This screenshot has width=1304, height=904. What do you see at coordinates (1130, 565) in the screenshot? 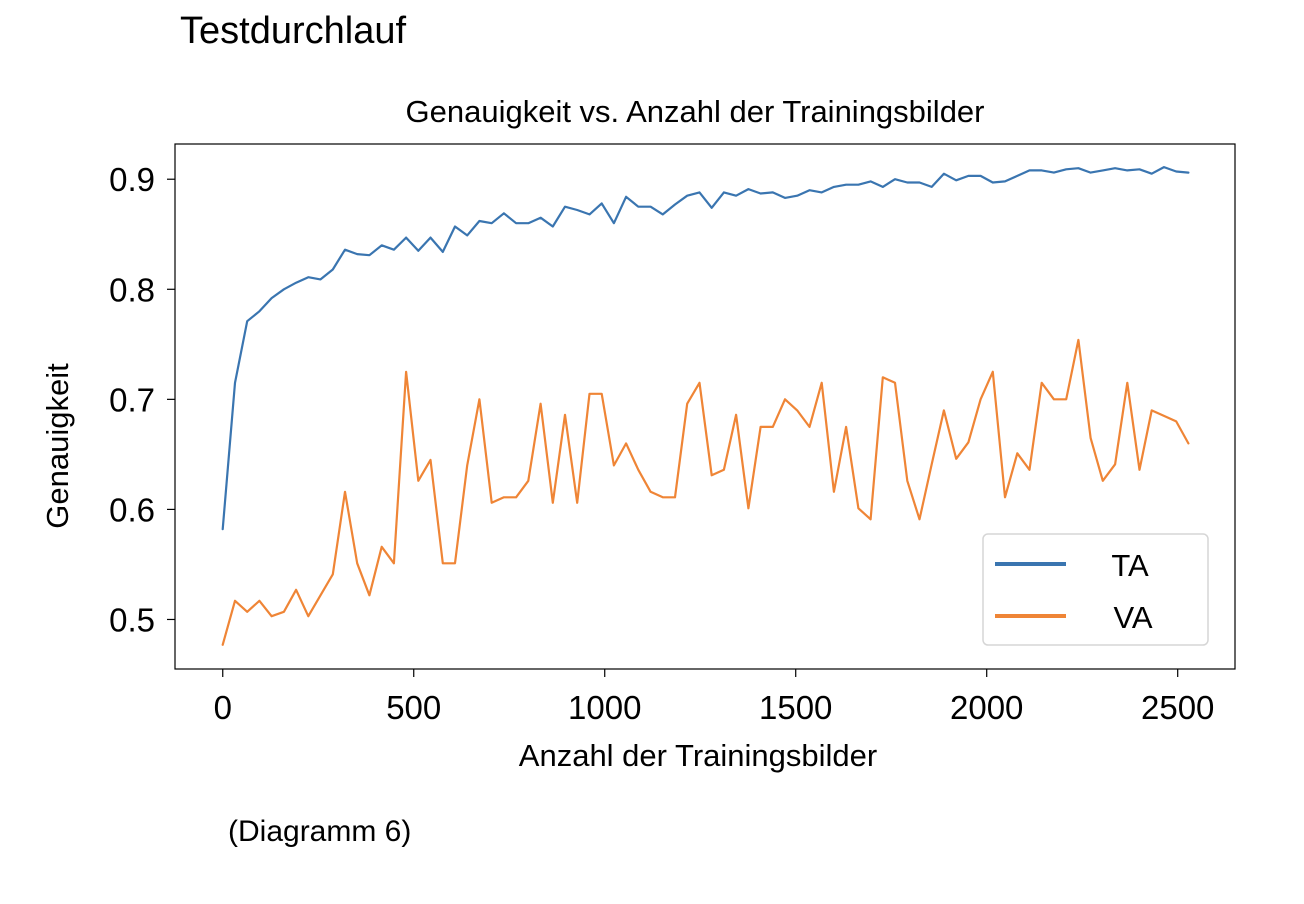
I see `legend-label-ta: TA` at bounding box center [1130, 565].